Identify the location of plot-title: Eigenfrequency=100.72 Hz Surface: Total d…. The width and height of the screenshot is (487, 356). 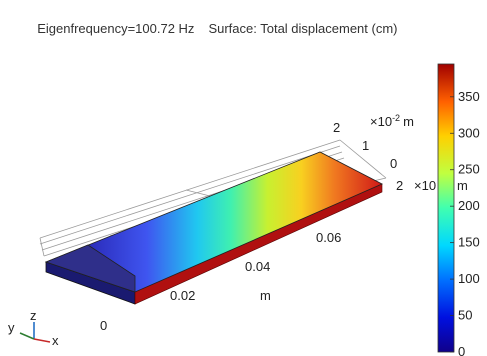
(214, 21).